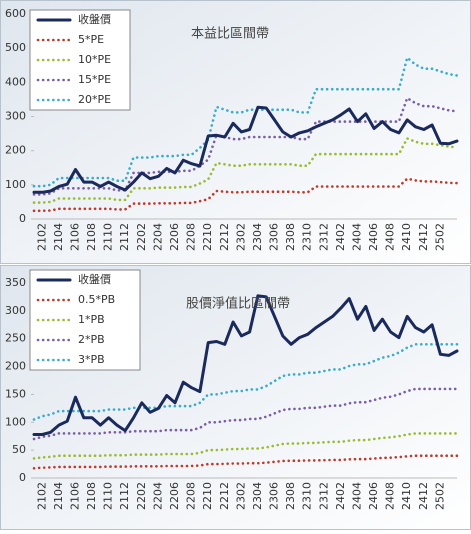 This screenshot has width=471, height=534. Describe the element at coordinates (91, 339) in the screenshot. I see `legend-label: 2*PB` at that location.